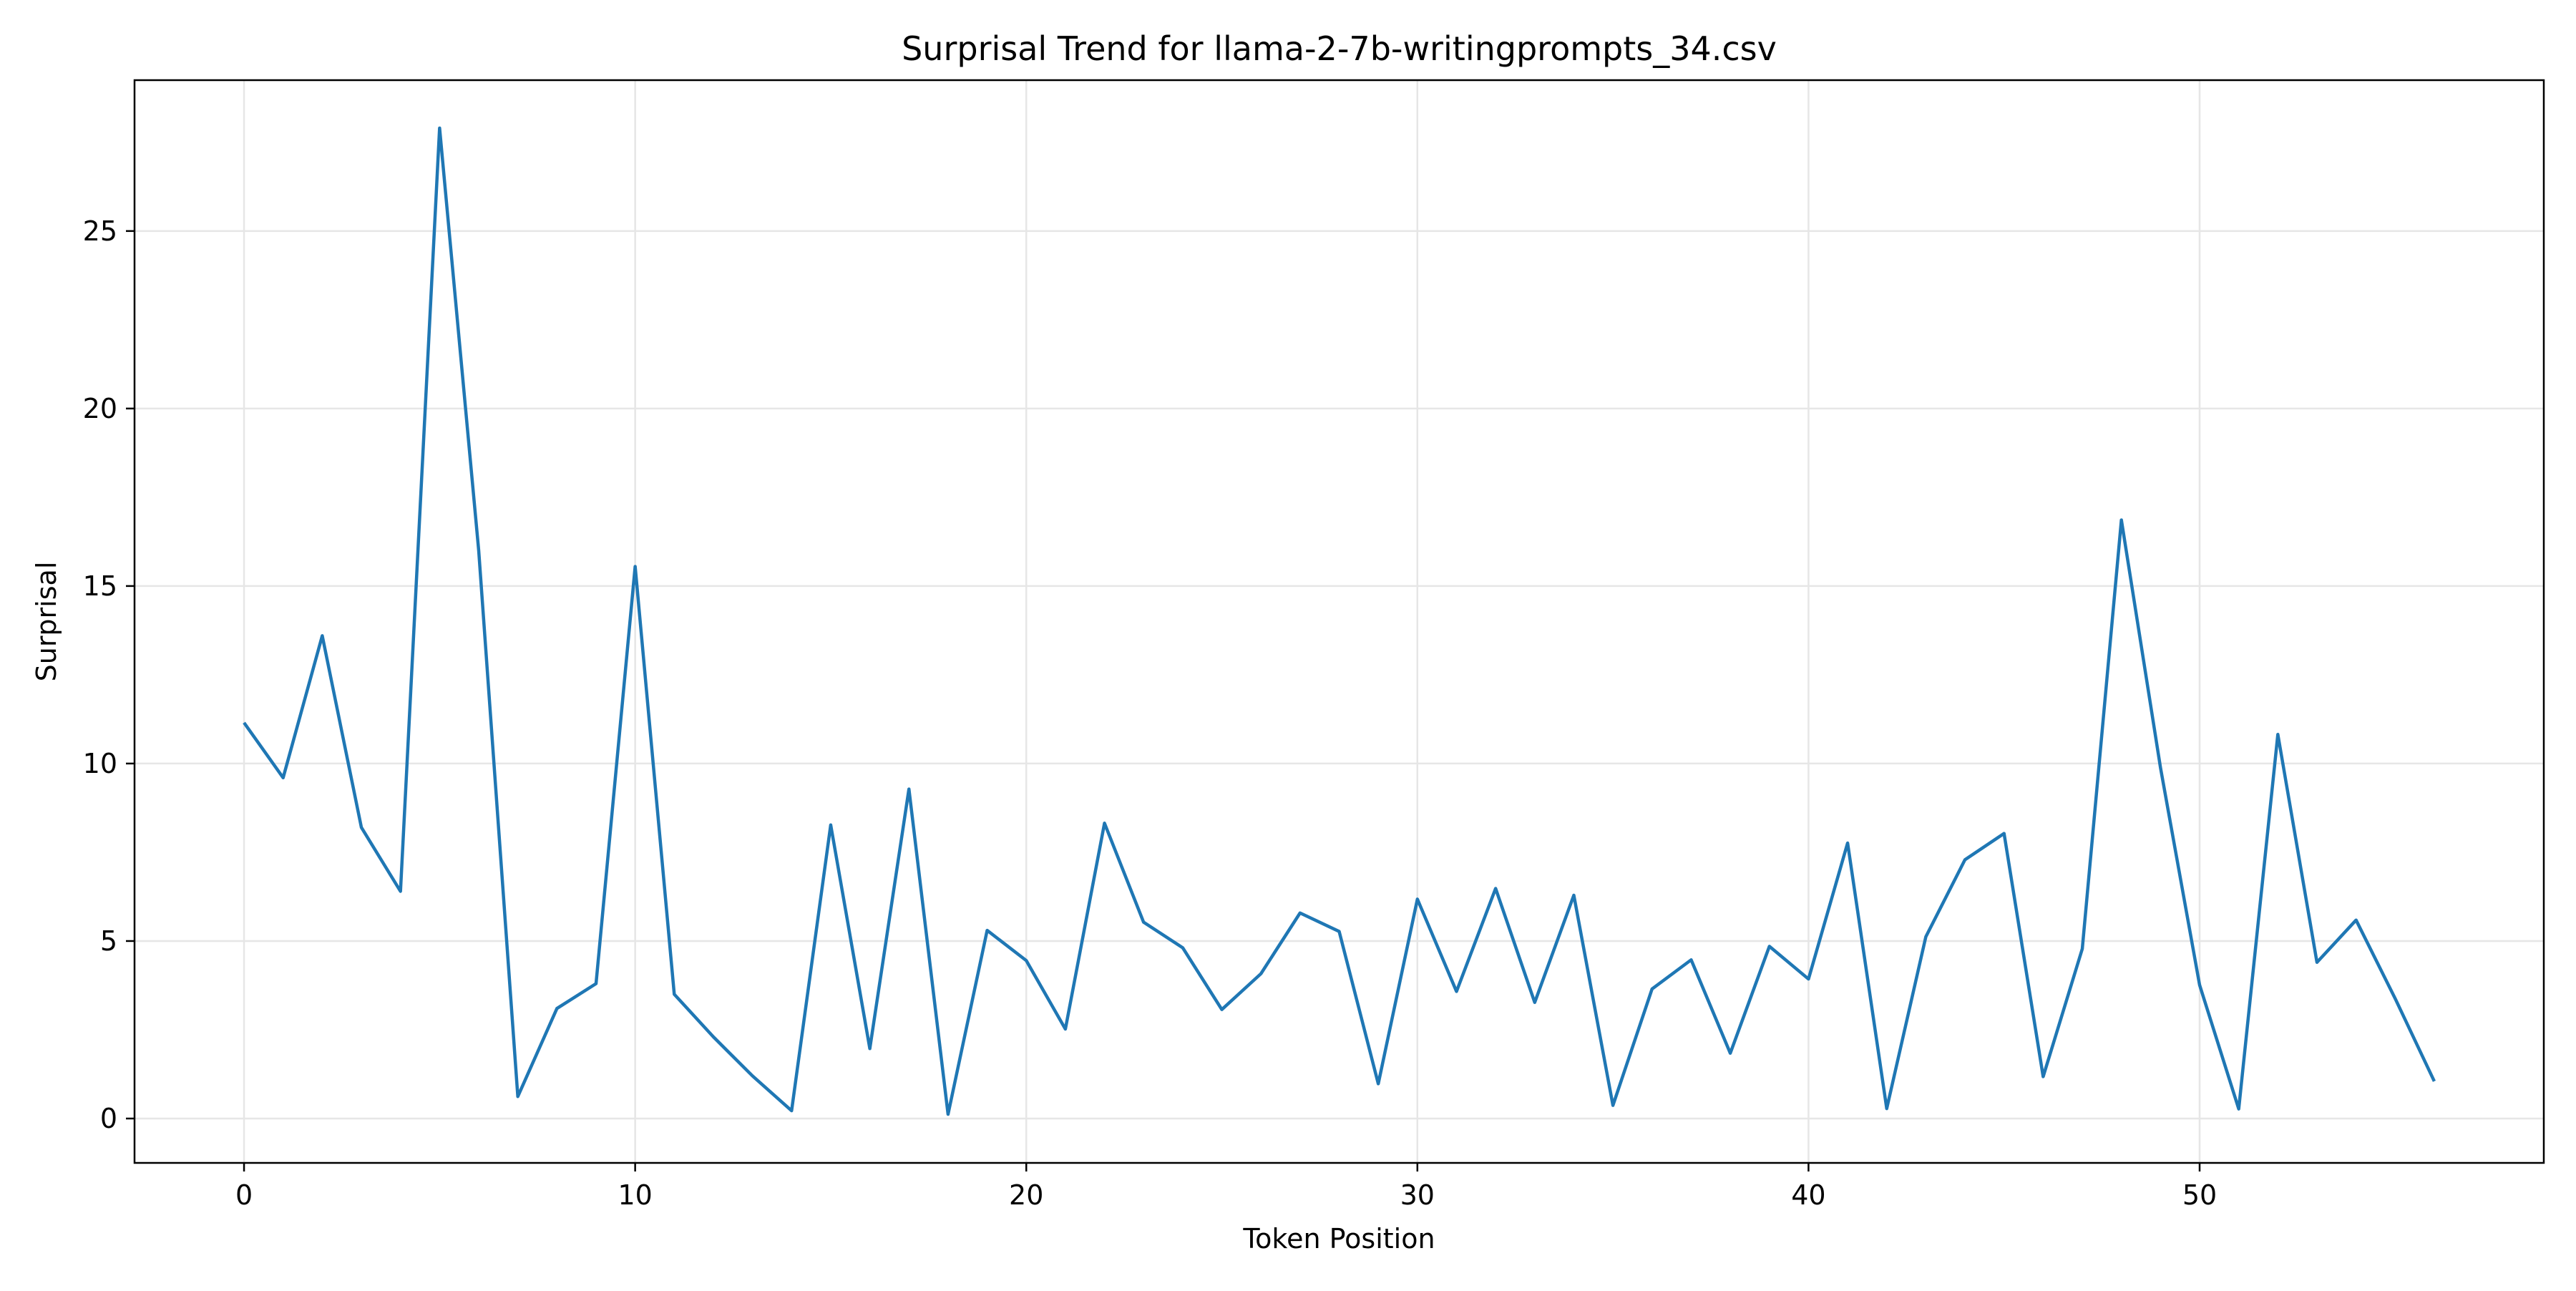  I want to click on x-tick-label: 20, so click(1026, 1195).